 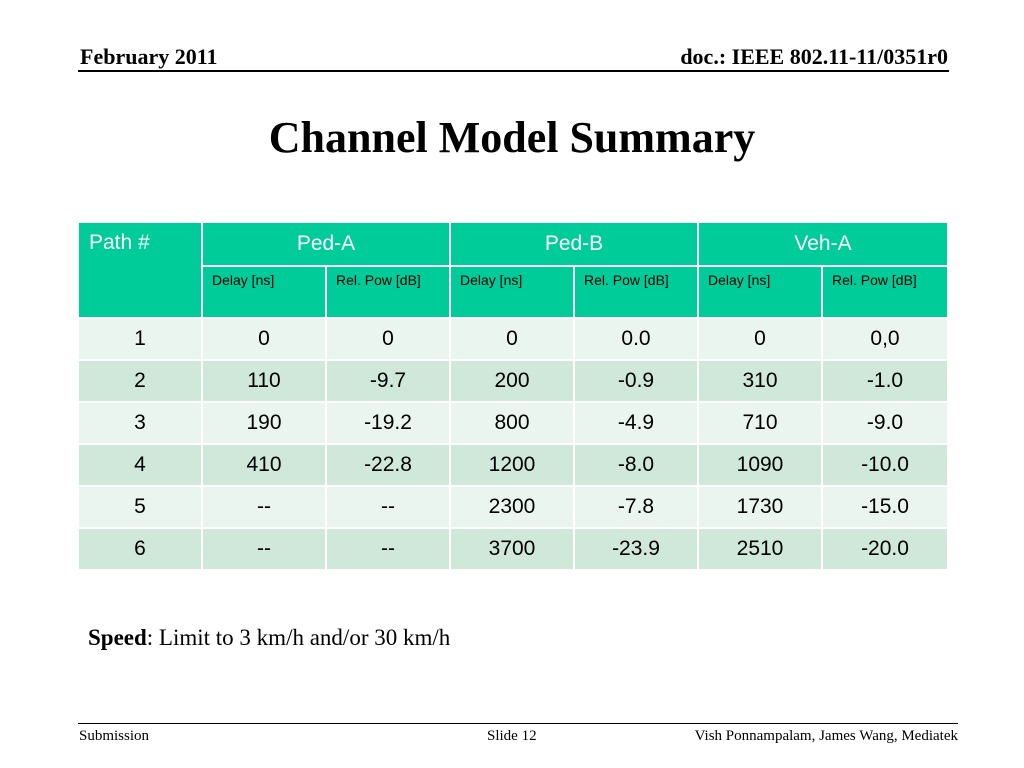 What do you see at coordinates (885, 423) in the screenshot?
I see `table-cell: -9.0` at bounding box center [885, 423].